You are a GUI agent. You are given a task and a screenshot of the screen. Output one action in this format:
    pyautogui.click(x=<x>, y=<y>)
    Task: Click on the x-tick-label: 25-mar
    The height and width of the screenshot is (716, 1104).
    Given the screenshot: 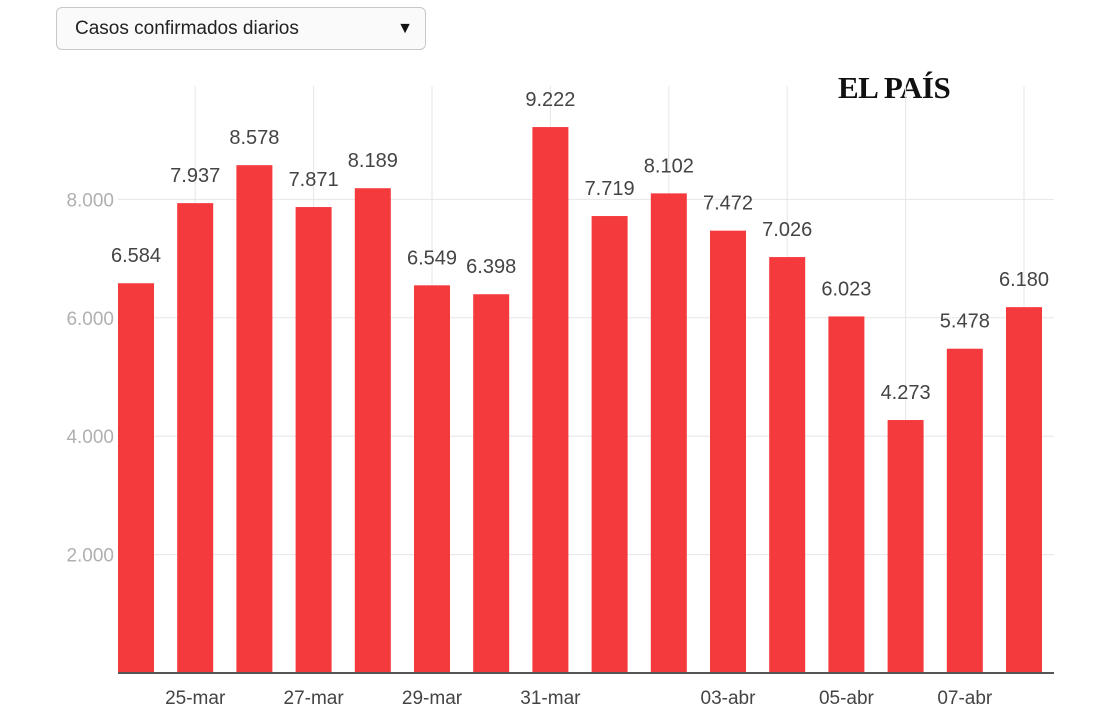 What is the action you would take?
    pyautogui.click(x=195, y=698)
    